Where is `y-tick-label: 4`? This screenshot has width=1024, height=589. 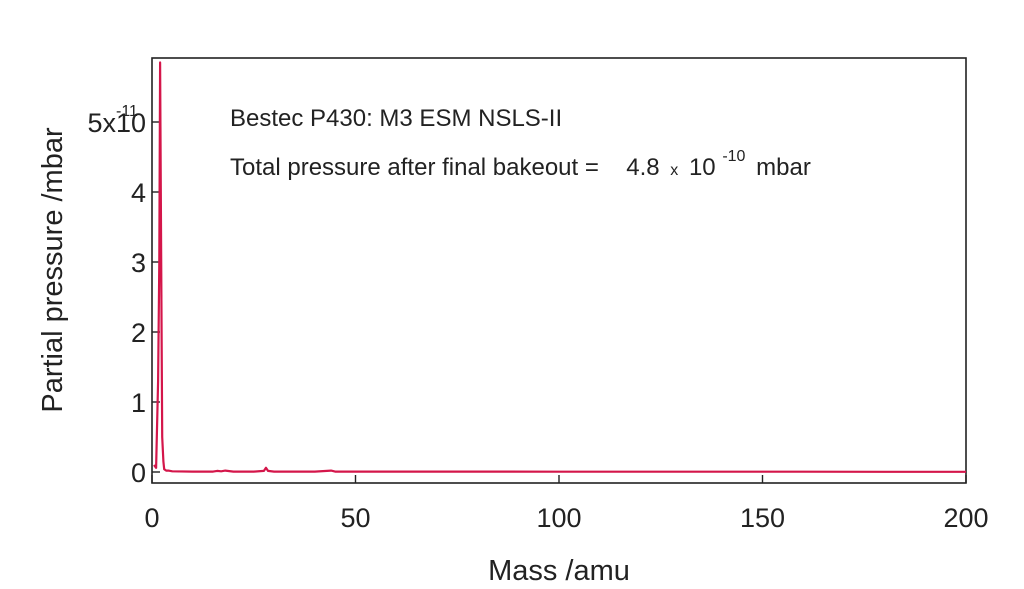
y-tick-label: 4 is located at coordinates (138, 193).